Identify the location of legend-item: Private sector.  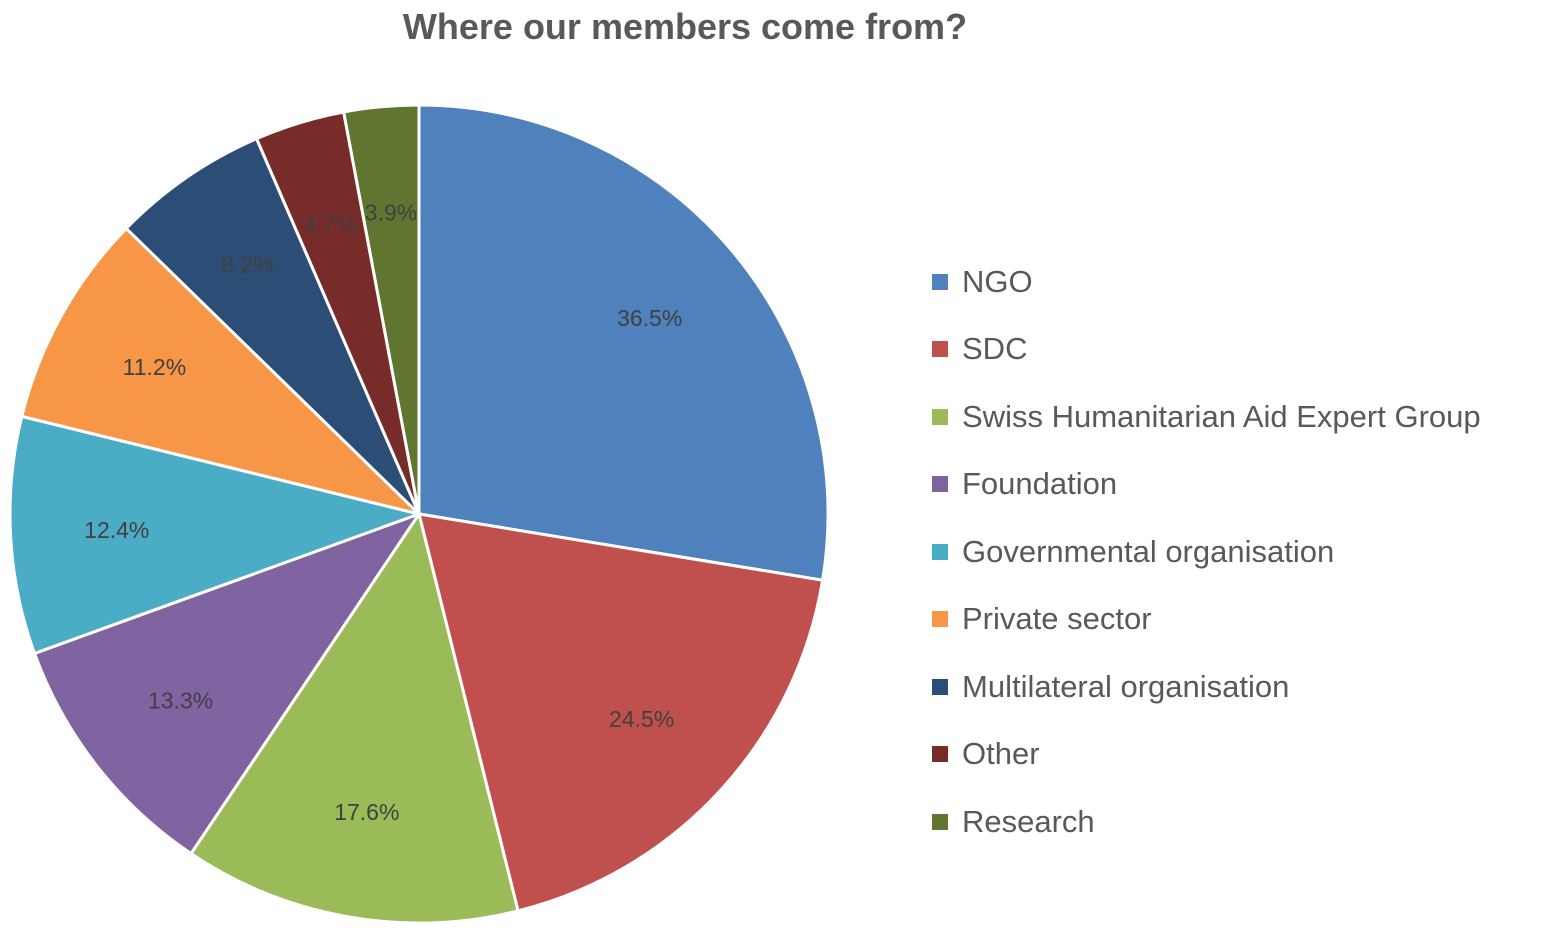
(1206, 620).